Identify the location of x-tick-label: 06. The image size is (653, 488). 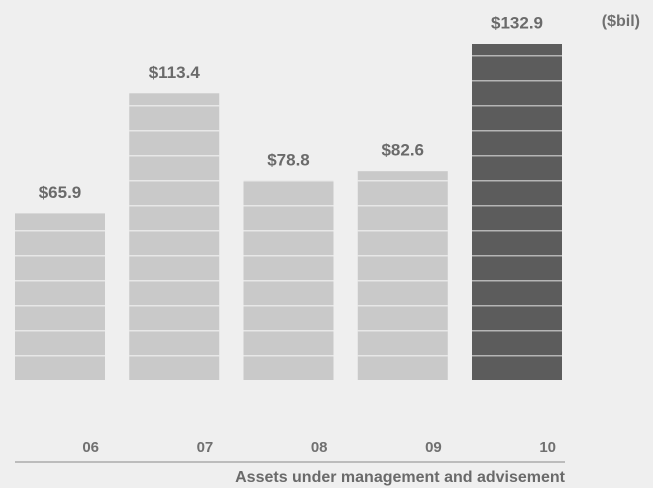
(90, 447).